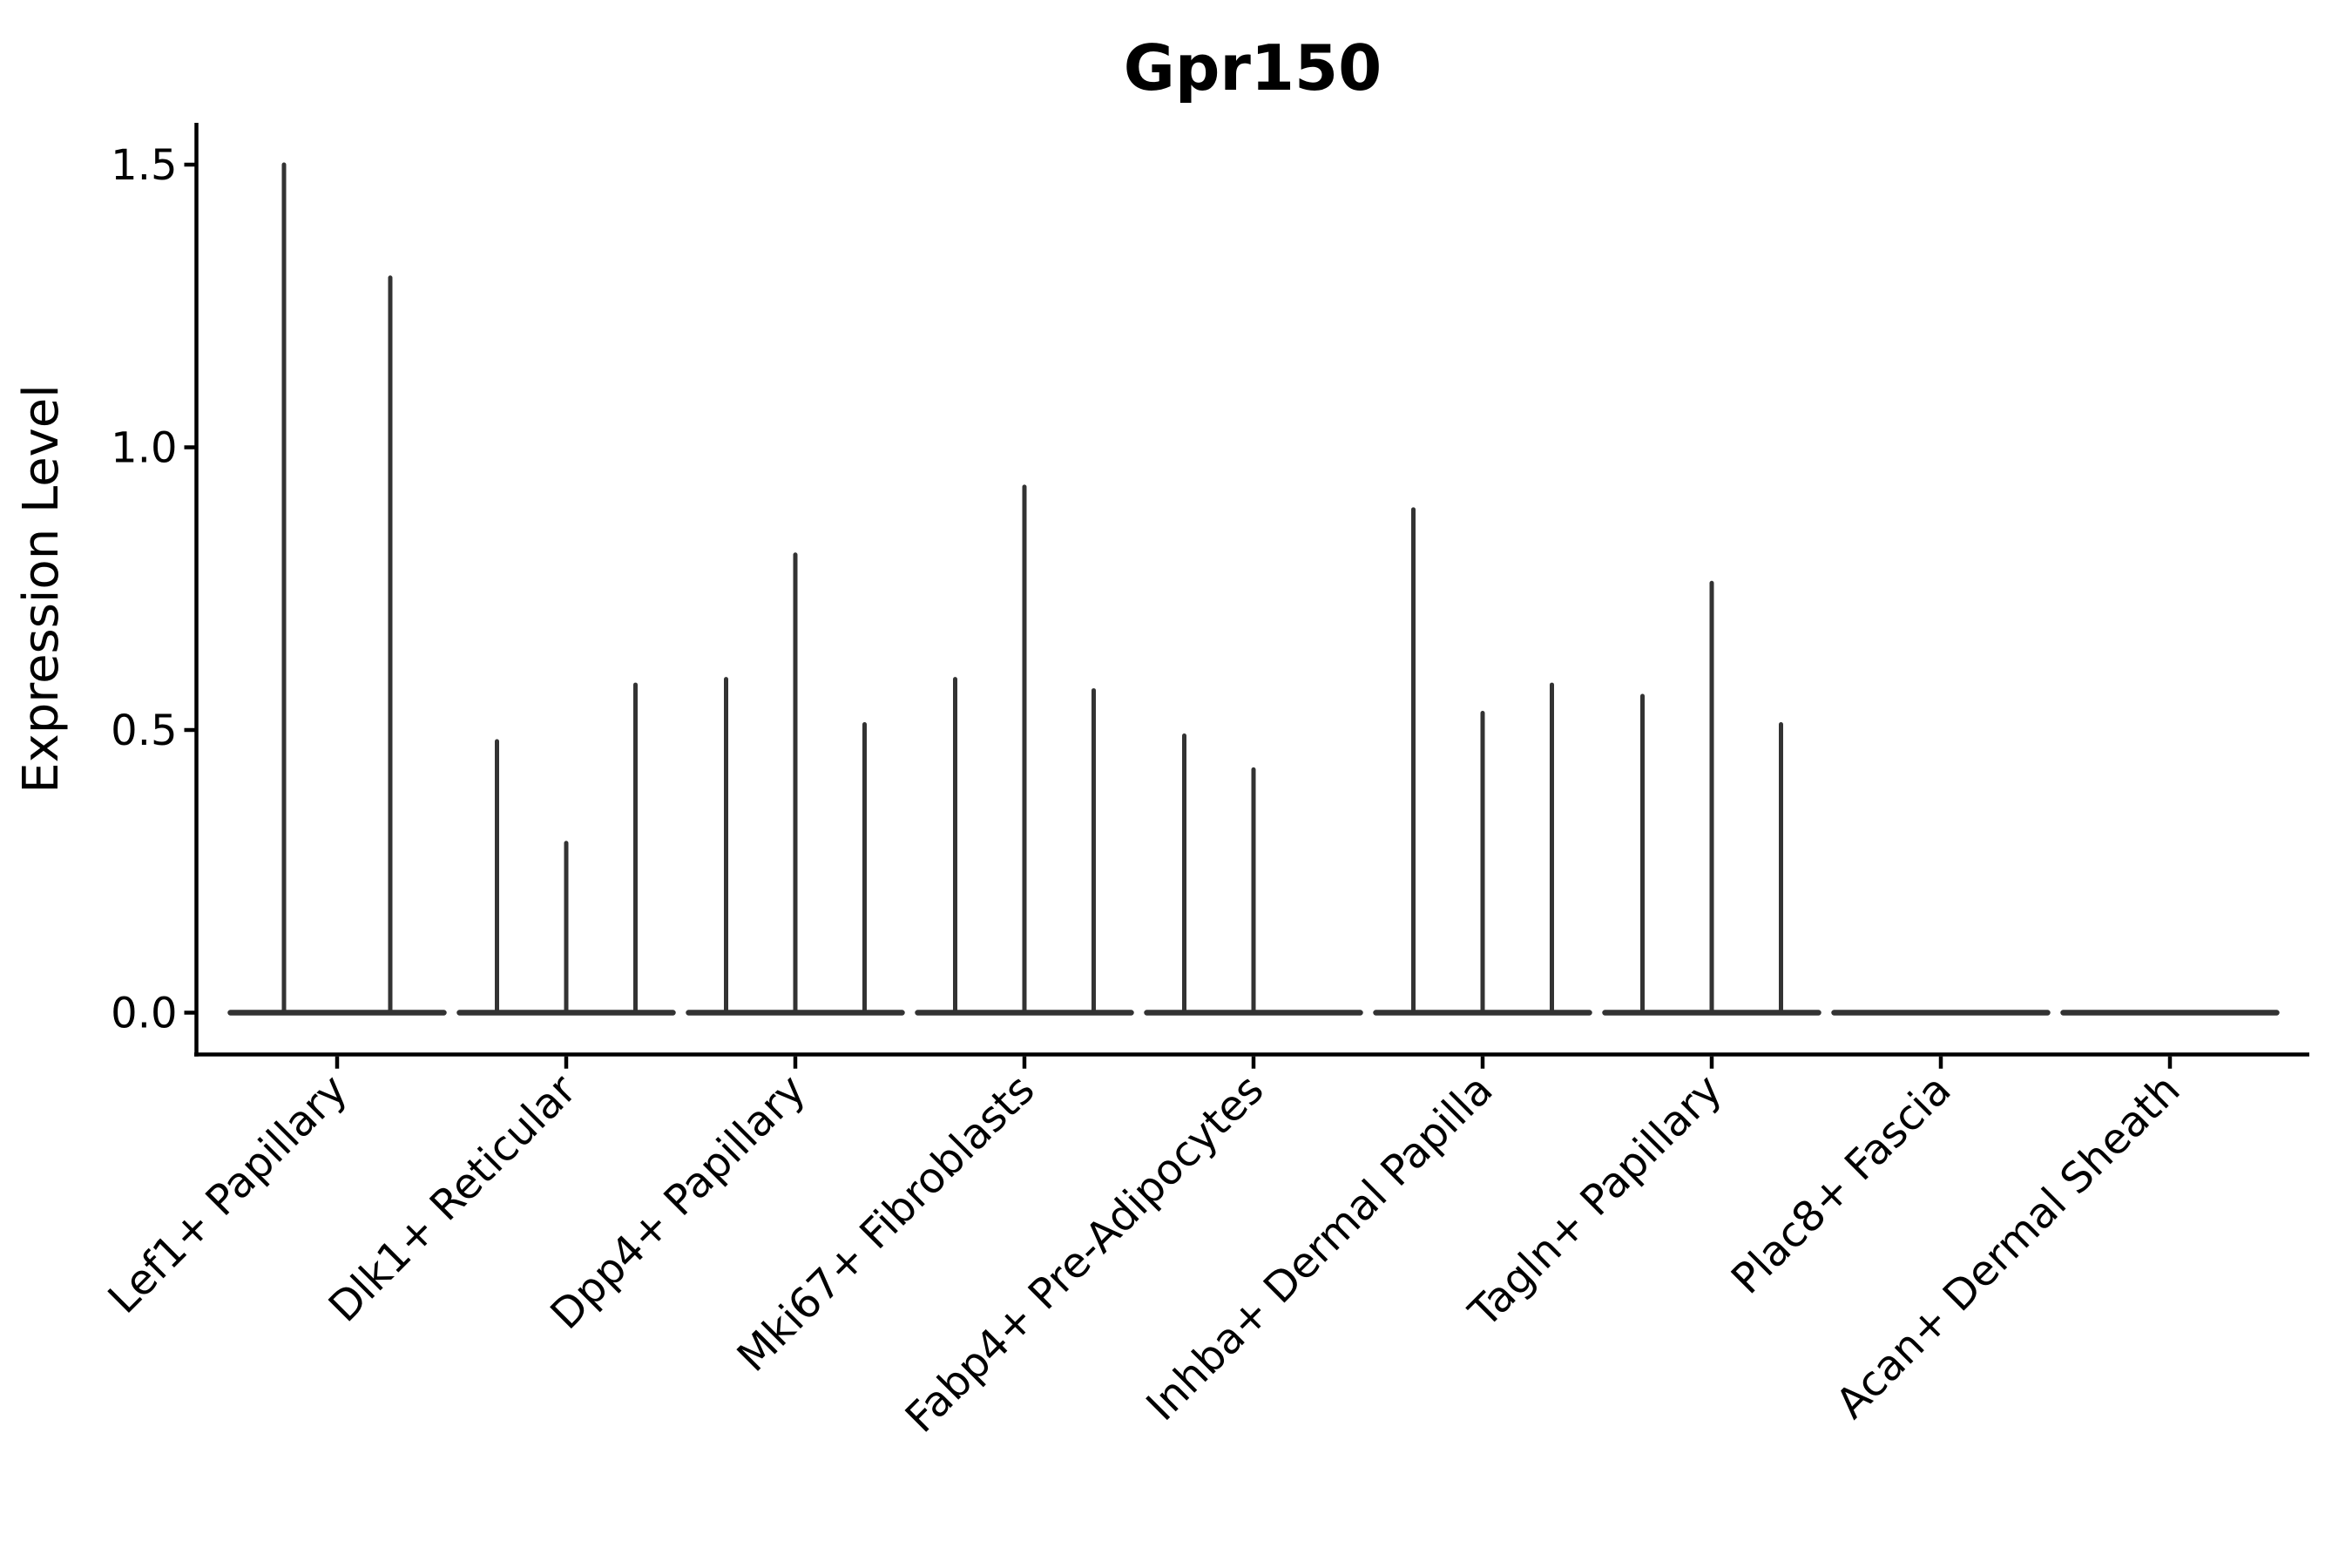 This screenshot has height=1568, width=2352. Describe the element at coordinates (144, 731) in the screenshot. I see `y-tick-label: 0.5` at that location.